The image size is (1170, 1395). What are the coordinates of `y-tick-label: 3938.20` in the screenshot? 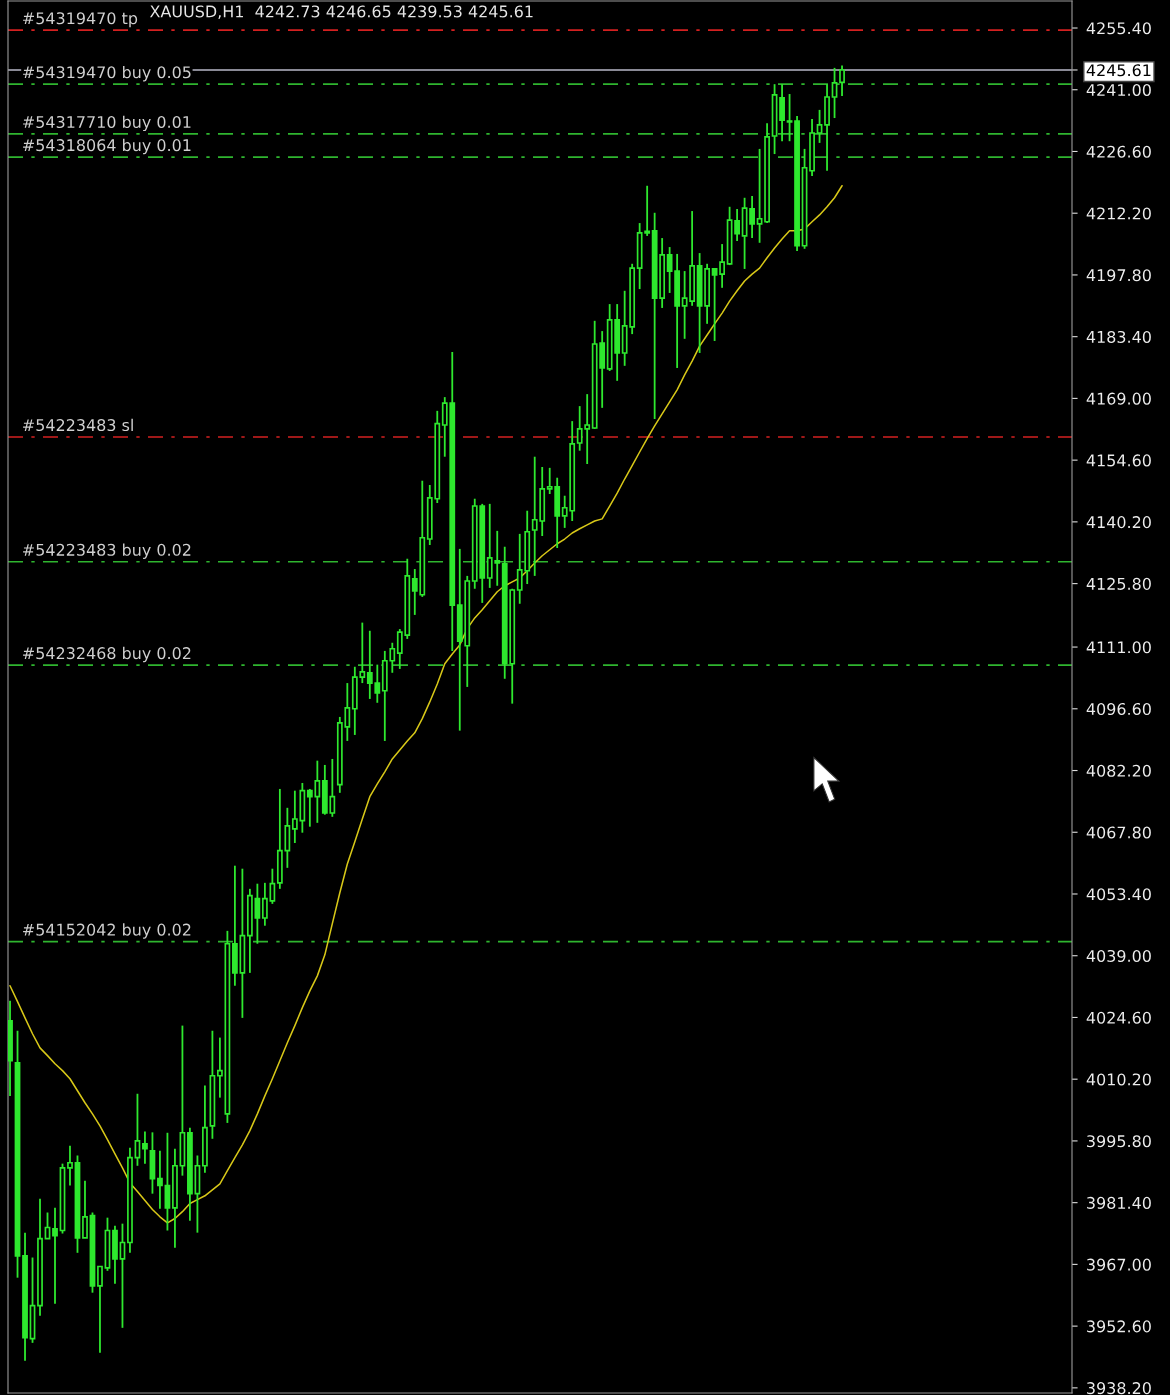 It's located at (1119, 1388).